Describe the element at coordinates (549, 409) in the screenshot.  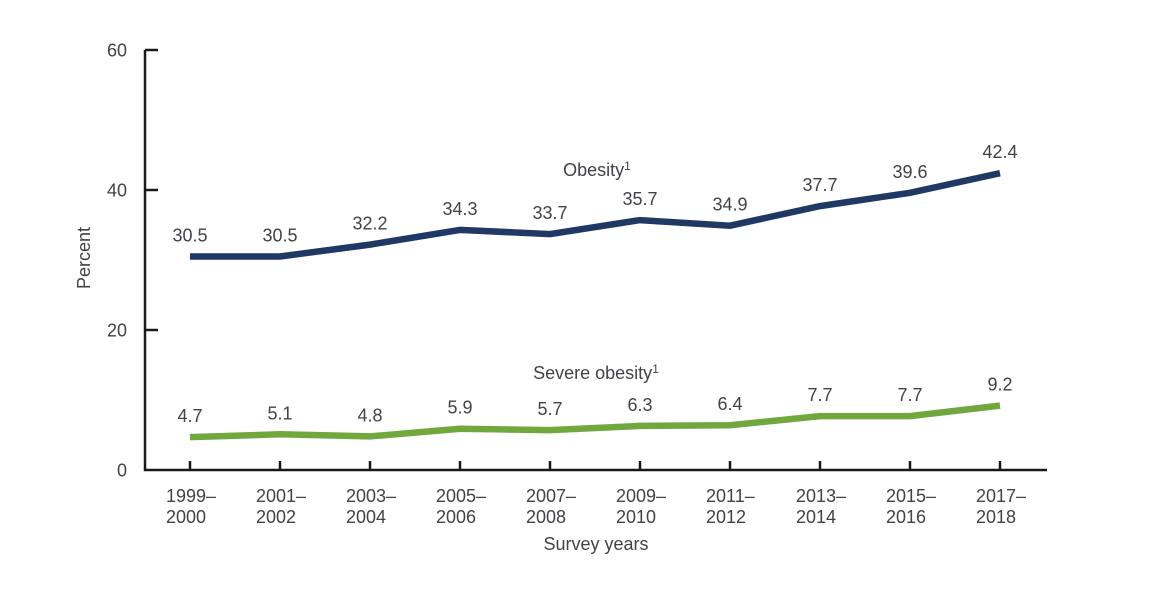
I see `data-label-severe-obesity: 5.7` at that location.